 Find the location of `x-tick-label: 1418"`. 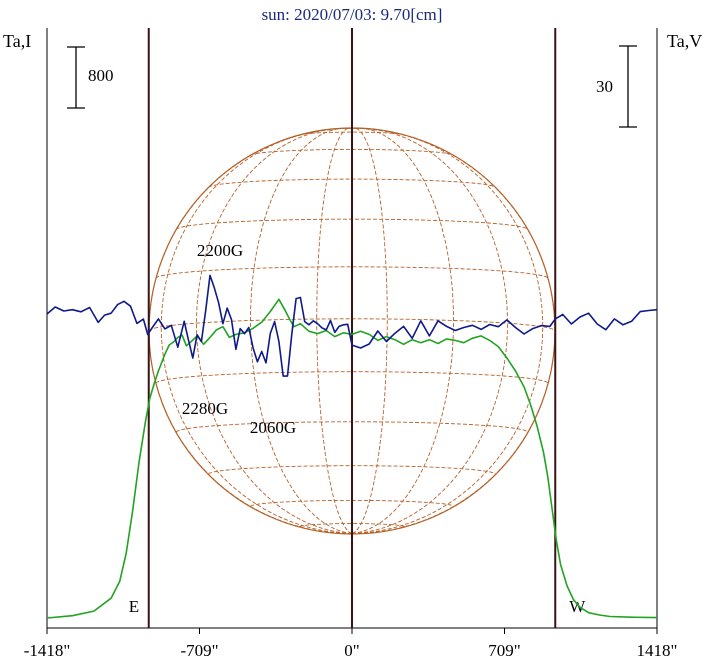

x-tick-label: 1418" is located at coordinates (657, 650).